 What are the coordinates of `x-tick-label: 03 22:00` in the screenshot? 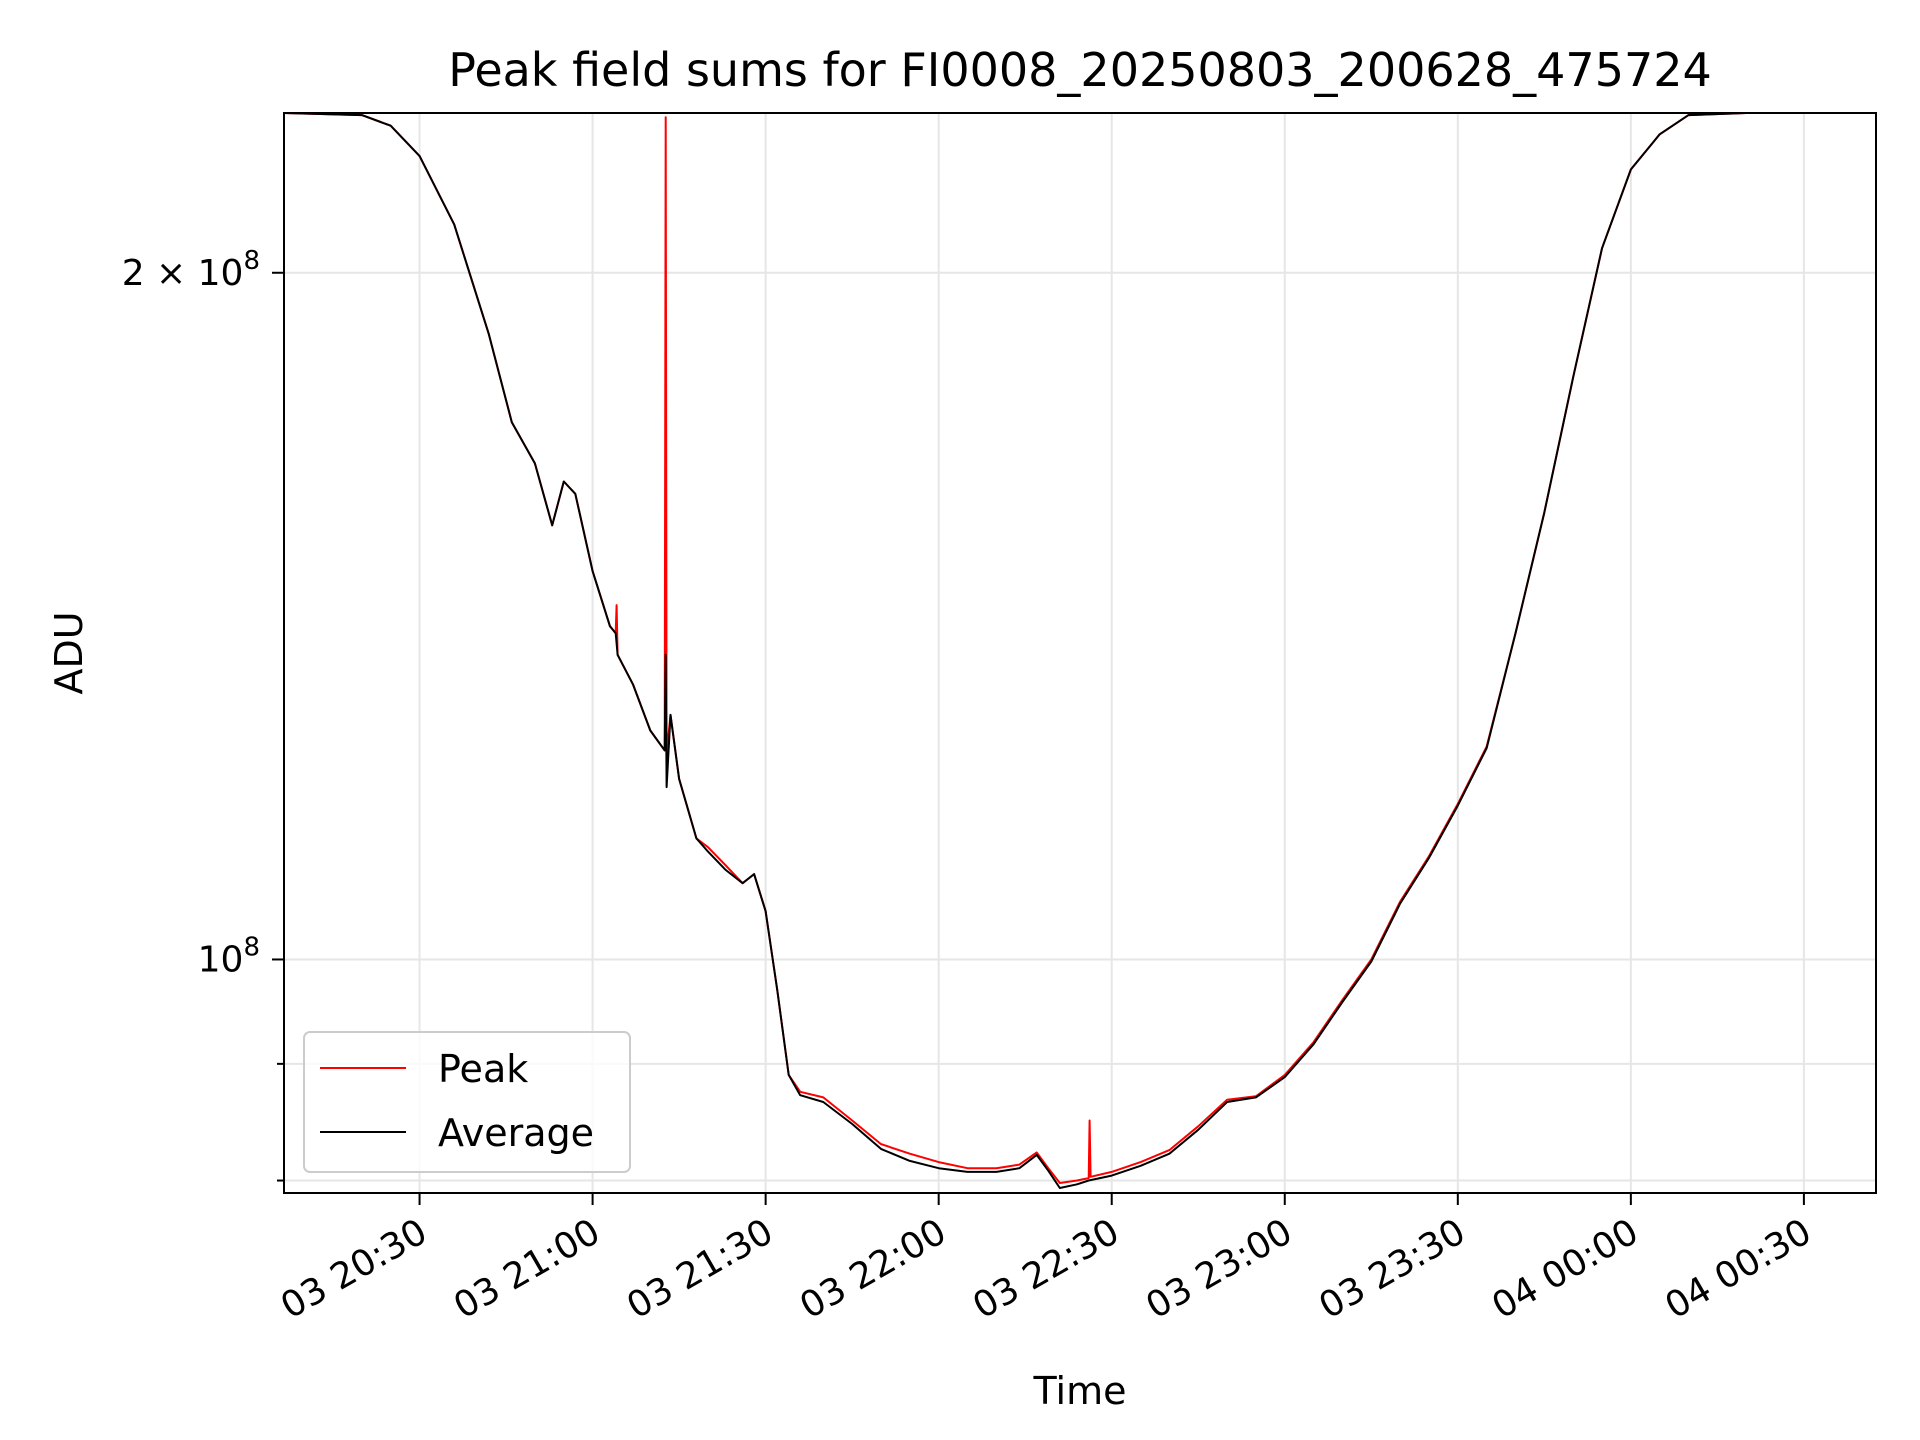 It's located at (873, 1269).